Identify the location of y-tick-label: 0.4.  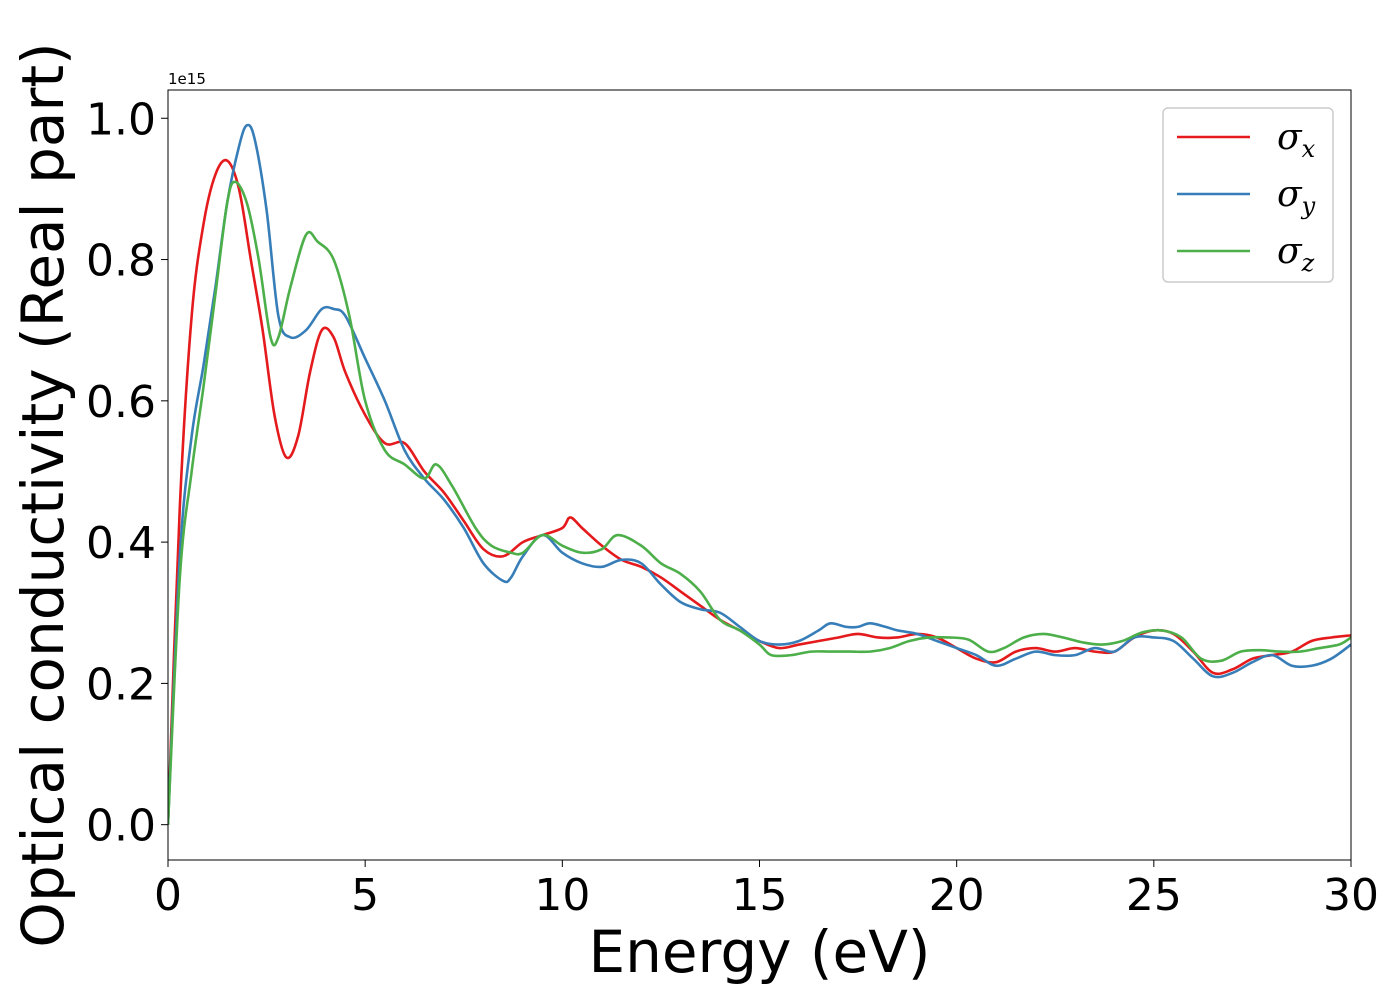
(121, 543).